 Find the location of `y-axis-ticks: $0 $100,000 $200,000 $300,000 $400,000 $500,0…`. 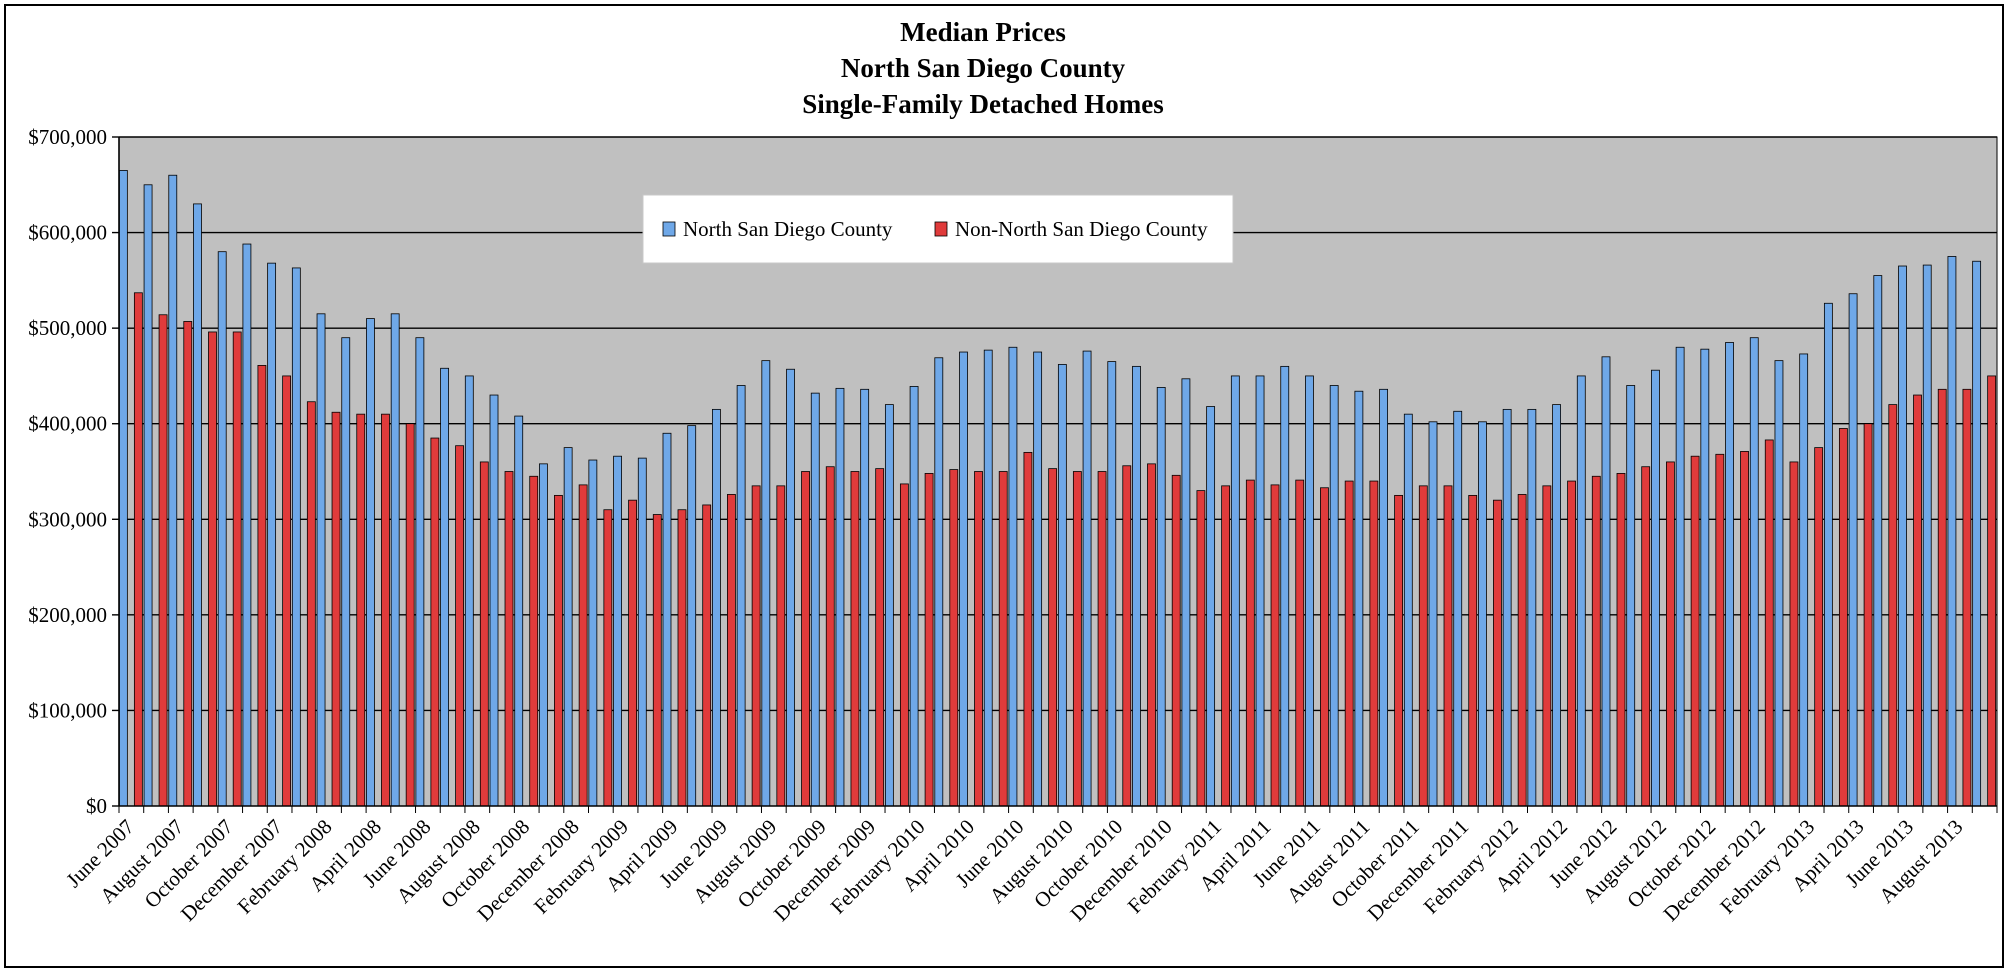

y-axis-ticks: $0 $100,000 $200,000 $300,000 $400,000 $500,0… is located at coordinates (73, 471).